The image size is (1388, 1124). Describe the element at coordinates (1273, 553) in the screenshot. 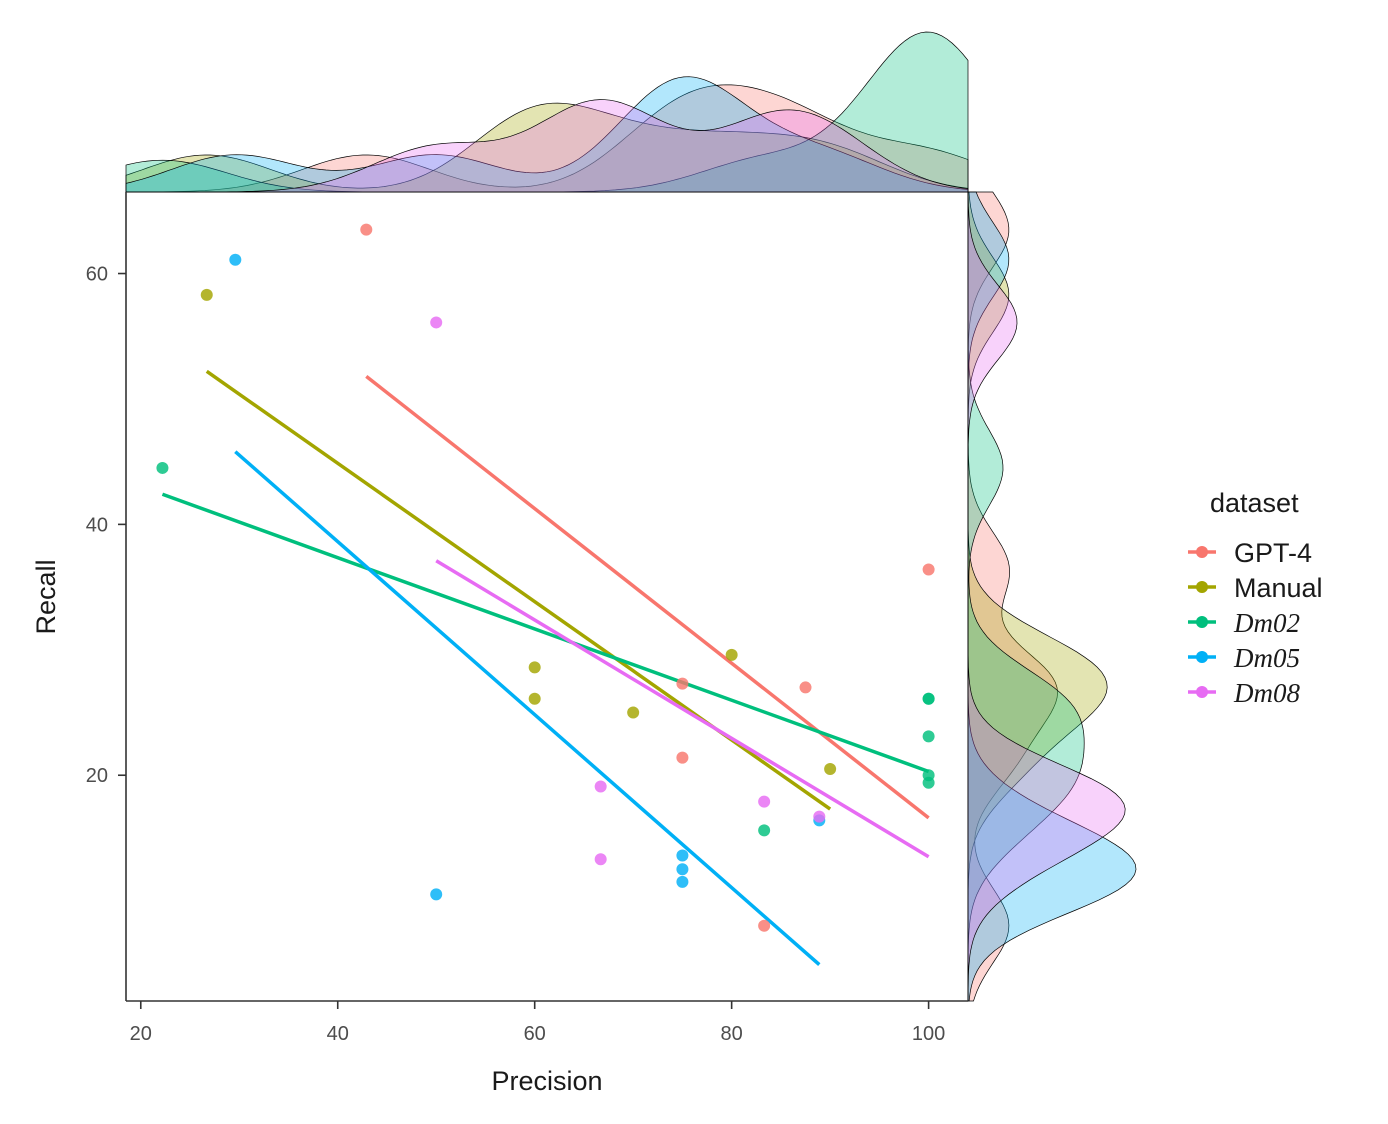

I see `legend-label: GPT-4` at that location.